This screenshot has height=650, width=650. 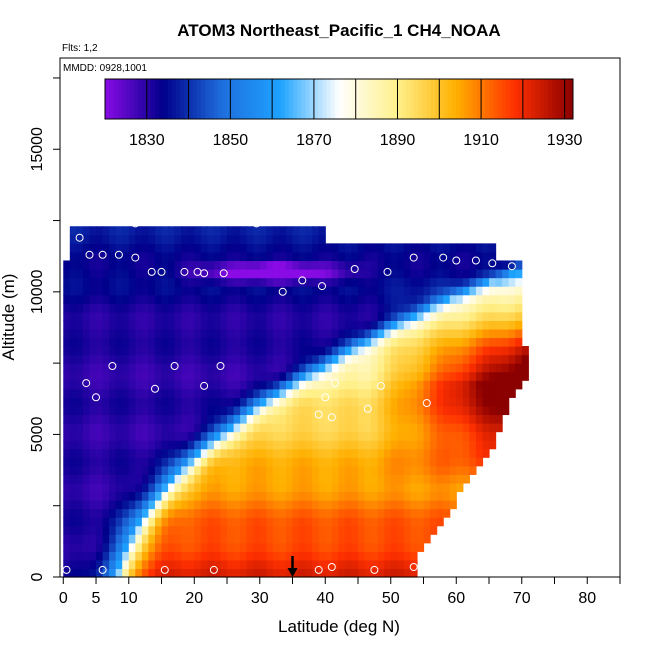 What do you see at coordinates (260, 598) in the screenshot?
I see `x-tick-label: 30` at bounding box center [260, 598].